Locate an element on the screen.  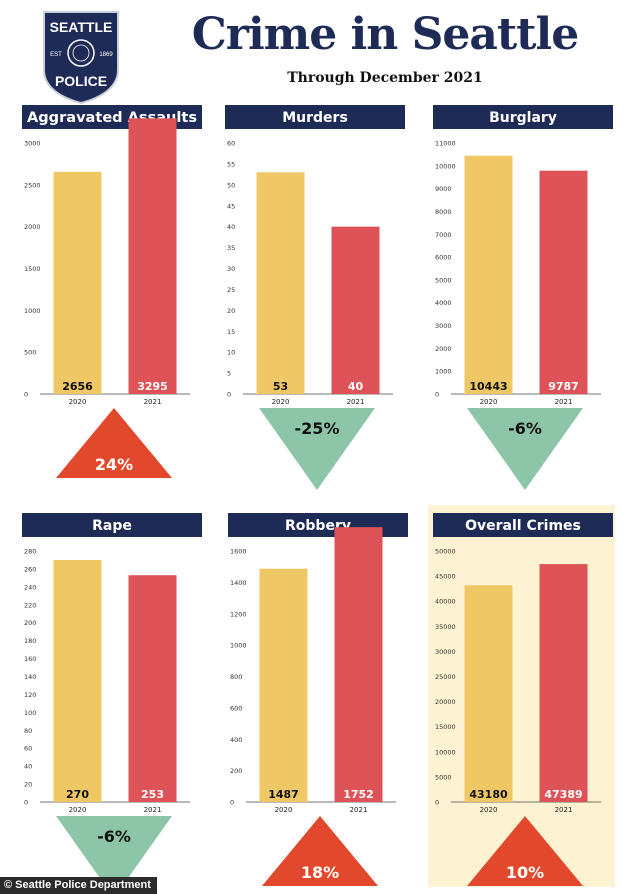
y-tick-label: 200 is located at coordinates (236, 771).